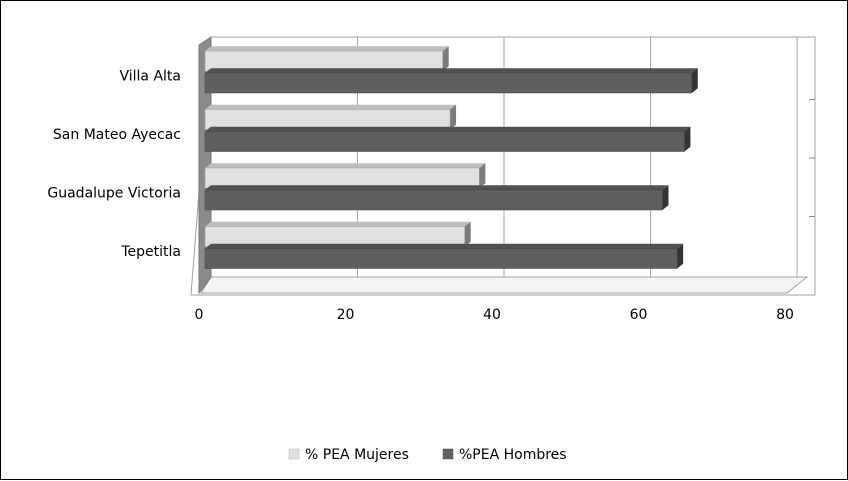 This screenshot has width=848, height=481. Describe the element at coordinates (117, 135) in the screenshot. I see `category-label: San Mateo Ayecac` at that location.